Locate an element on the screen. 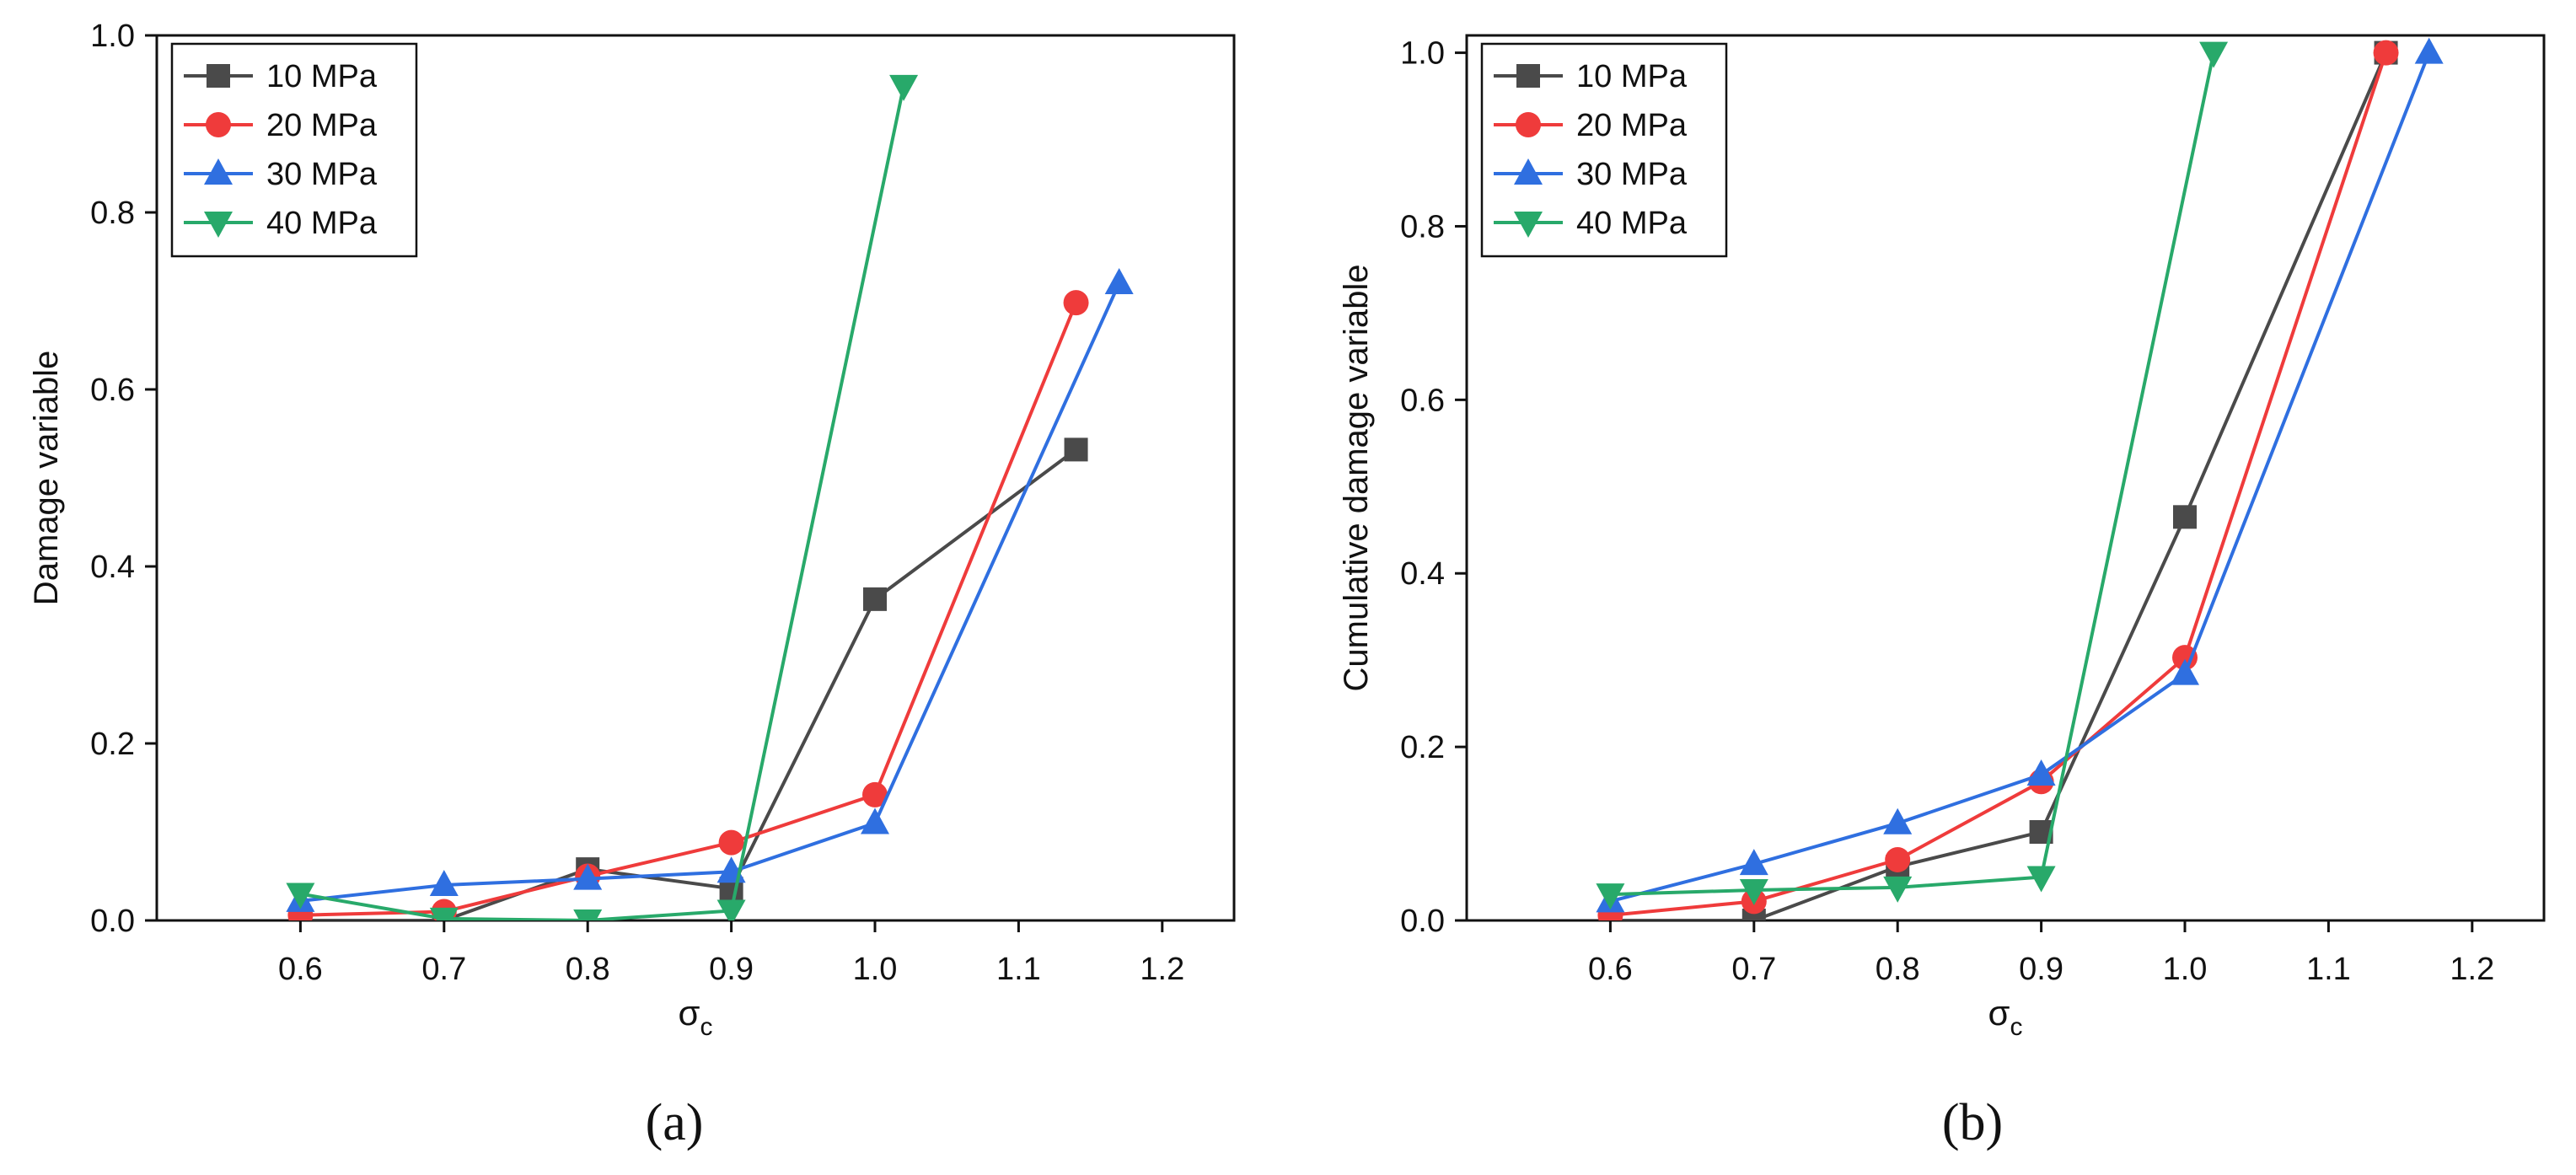 The image size is (2576, 1175). series-line-10-mpa is located at coordinates (688, 684).